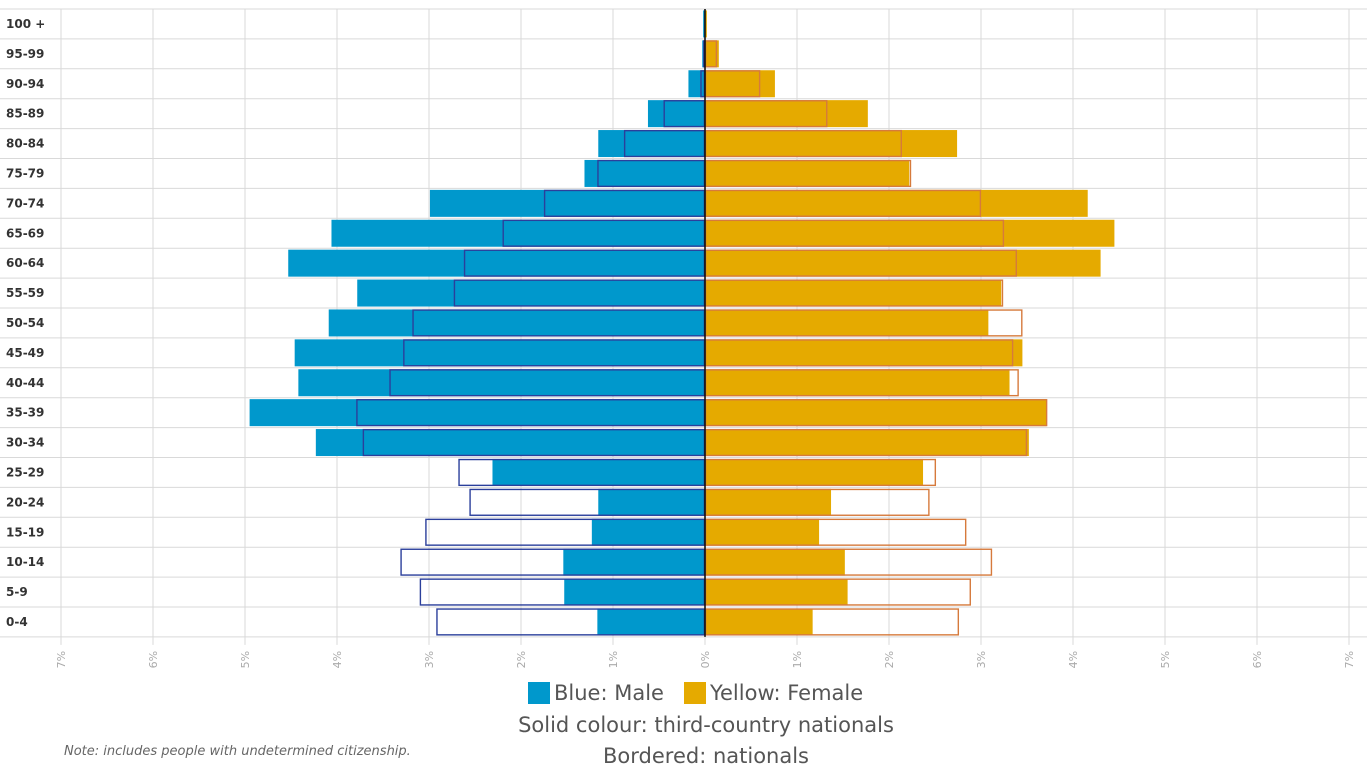 The width and height of the screenshot is (1367, 771). What do you see at coordinates (25, 502) in the screenshot?
I see `age-label: 20-24` at bounding box center [25, 502].